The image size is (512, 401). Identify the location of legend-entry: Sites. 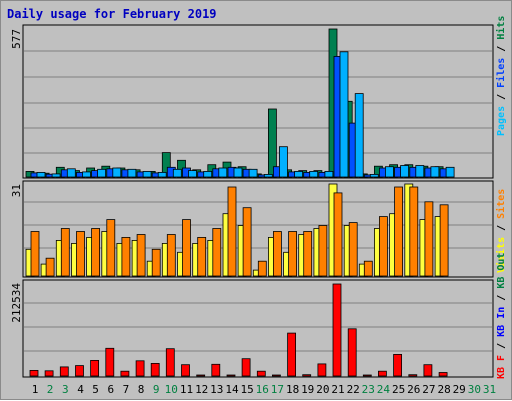
(501, 204).